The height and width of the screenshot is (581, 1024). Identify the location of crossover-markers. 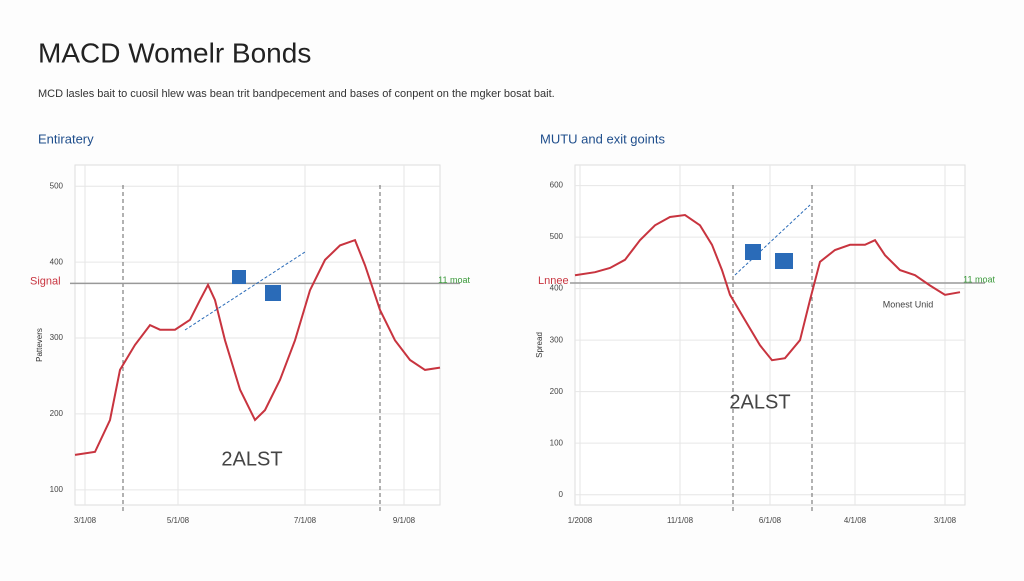
(497, 267).